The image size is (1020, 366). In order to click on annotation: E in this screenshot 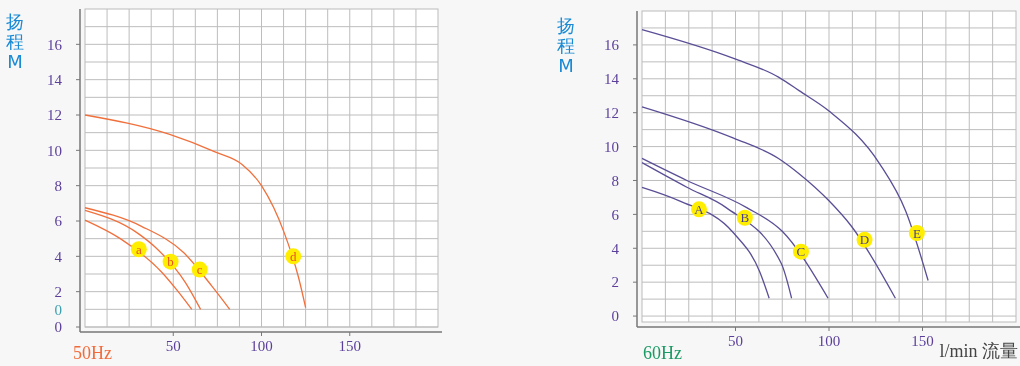, I will do `click(916, 233)`.